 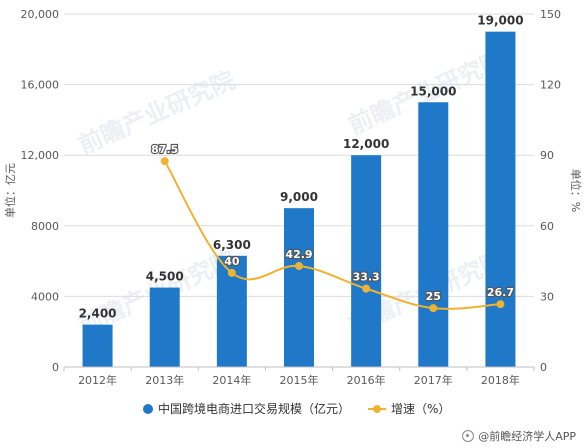 I want to click on right-axis-tick-label: 30, so click(x=547, y=296).